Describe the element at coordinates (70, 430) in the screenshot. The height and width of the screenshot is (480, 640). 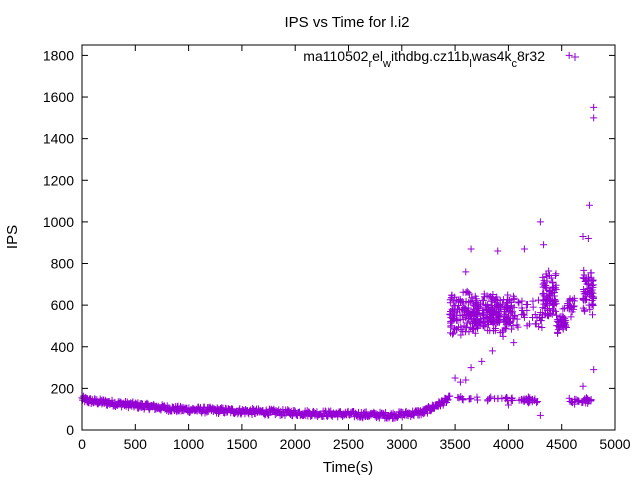
I see `y-tick-label: 0` at that location.